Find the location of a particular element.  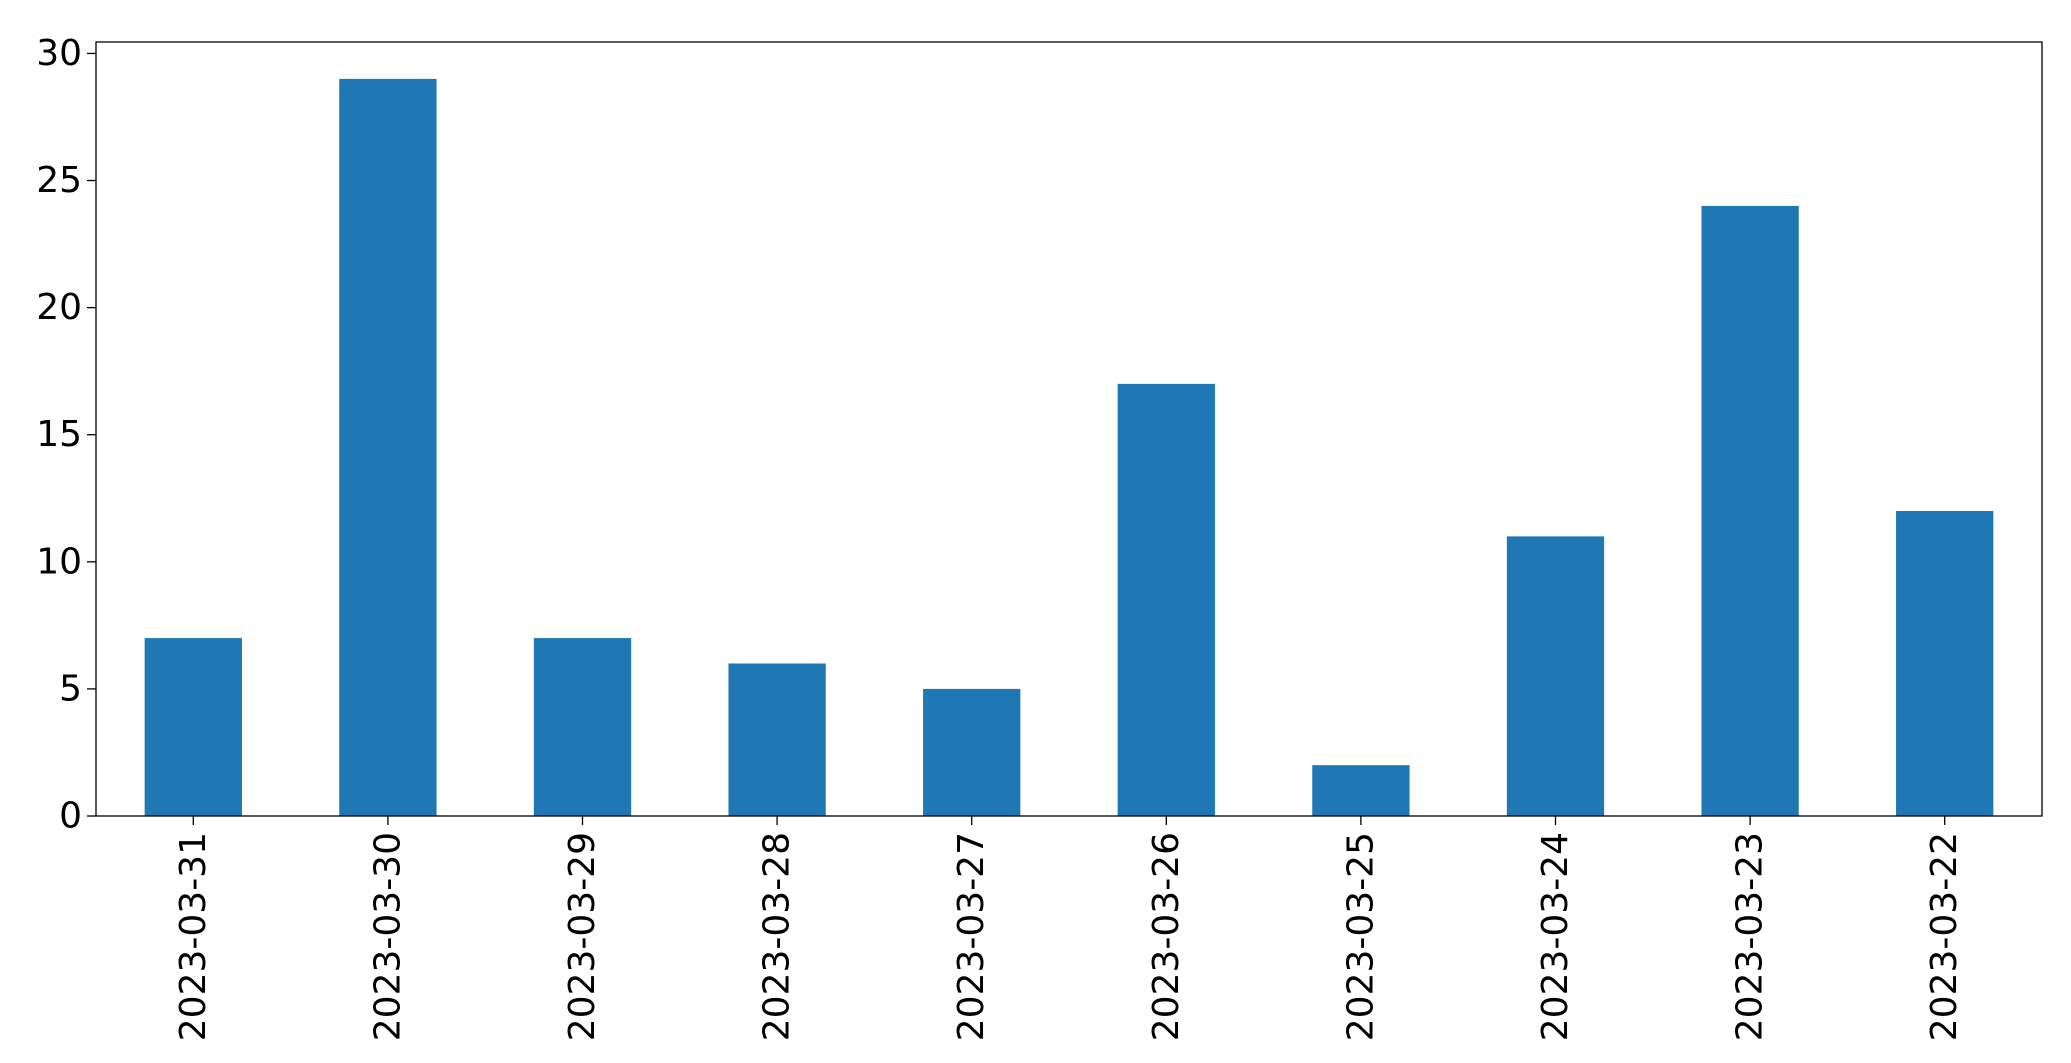

y-tick-label: 15 is located at coordinates (59, 434).